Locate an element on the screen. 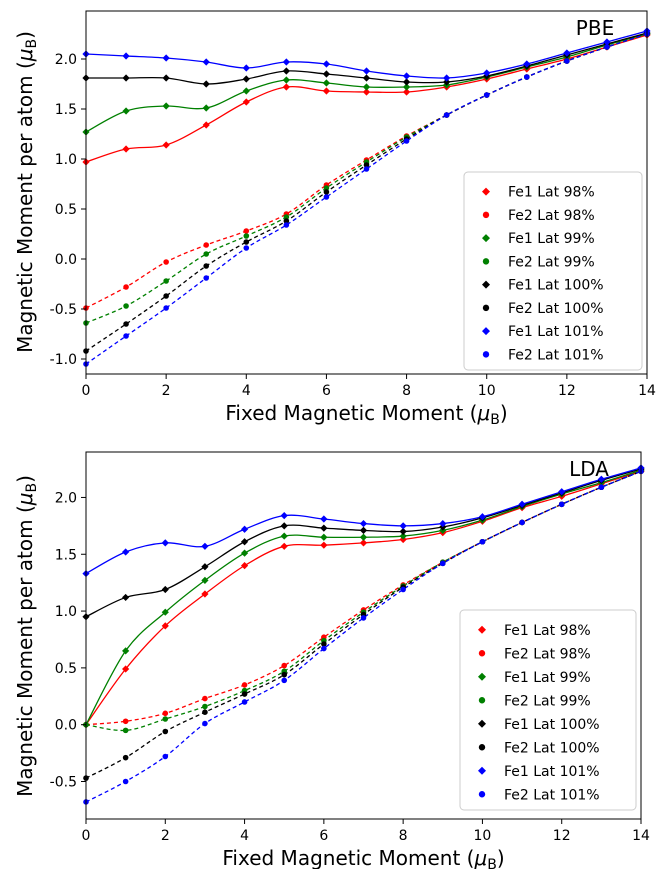 The height and width of the screenshot is (869, 671). y-tick-label: 0.0 is located at coordinates (66, 726).